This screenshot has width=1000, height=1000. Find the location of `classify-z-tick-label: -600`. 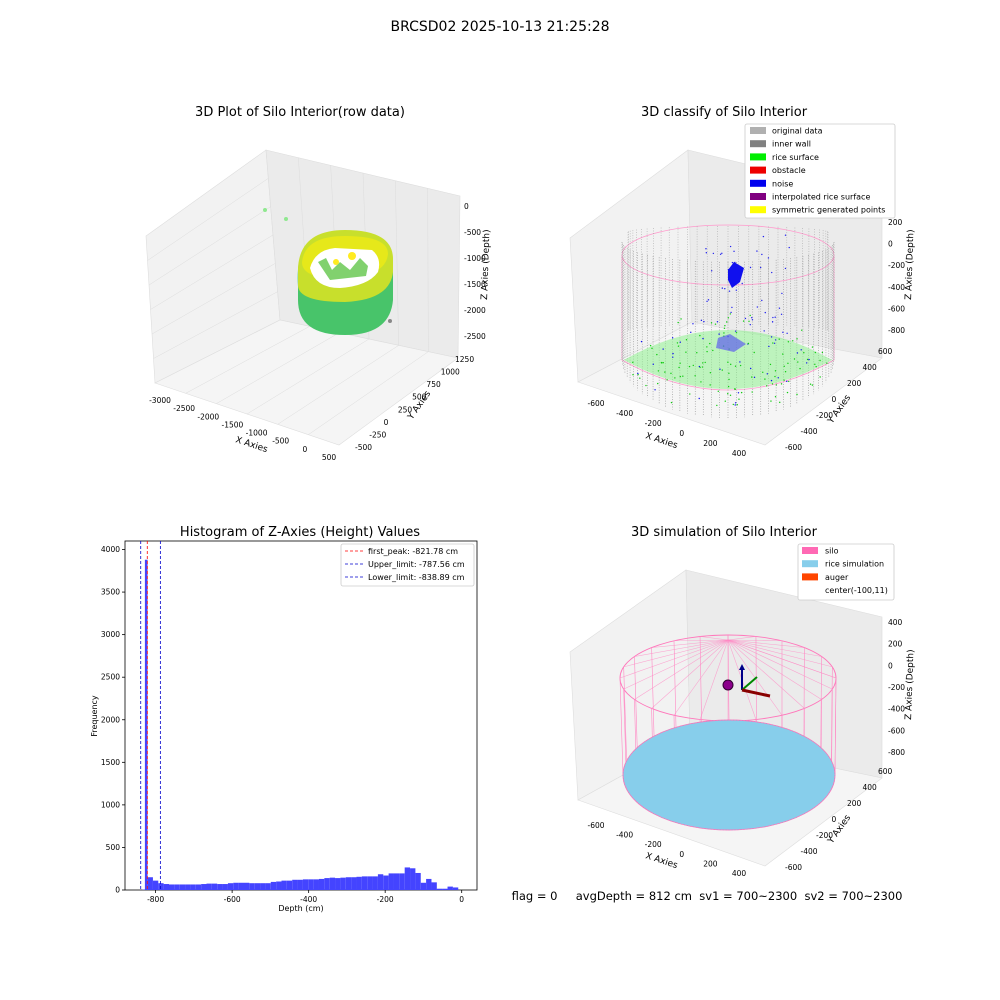

classify-z-tick-label: -600 is located at coordinates (896, 308).